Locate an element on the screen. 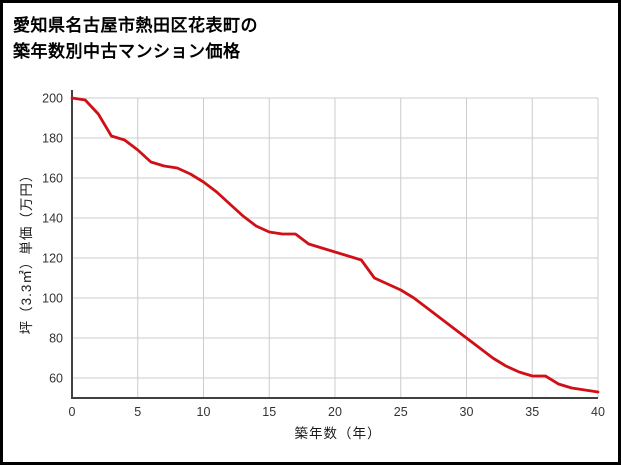  y-tick-label: 120 is located at coordinates (52, 259).